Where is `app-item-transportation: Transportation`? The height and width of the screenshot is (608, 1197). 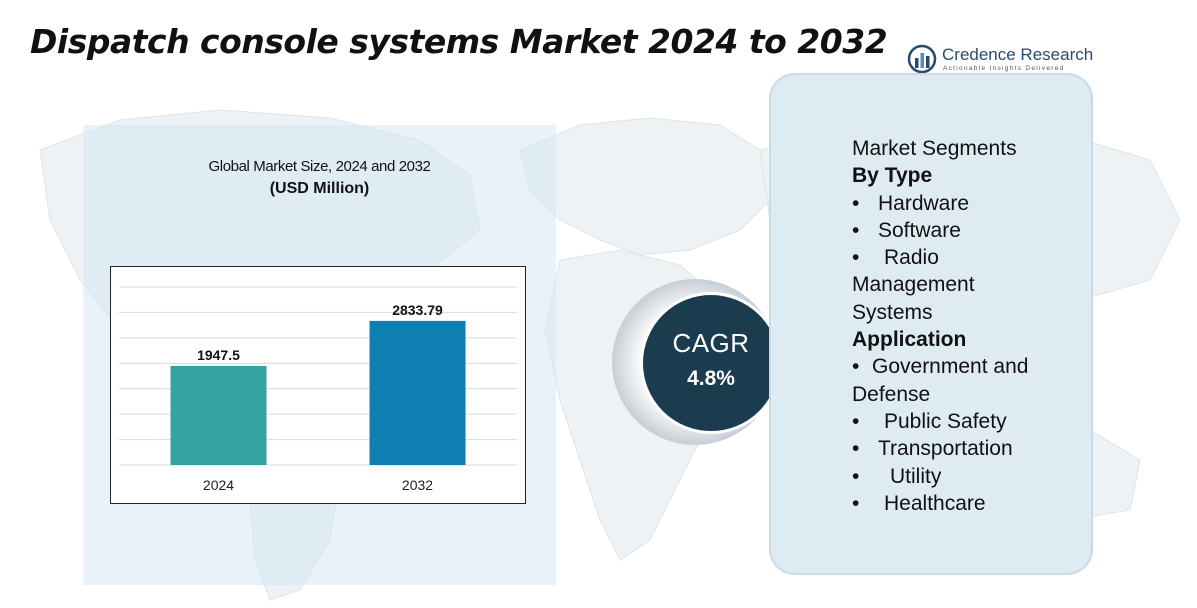 app-item-transportation: Transportation is located at coordinates (945, 449).